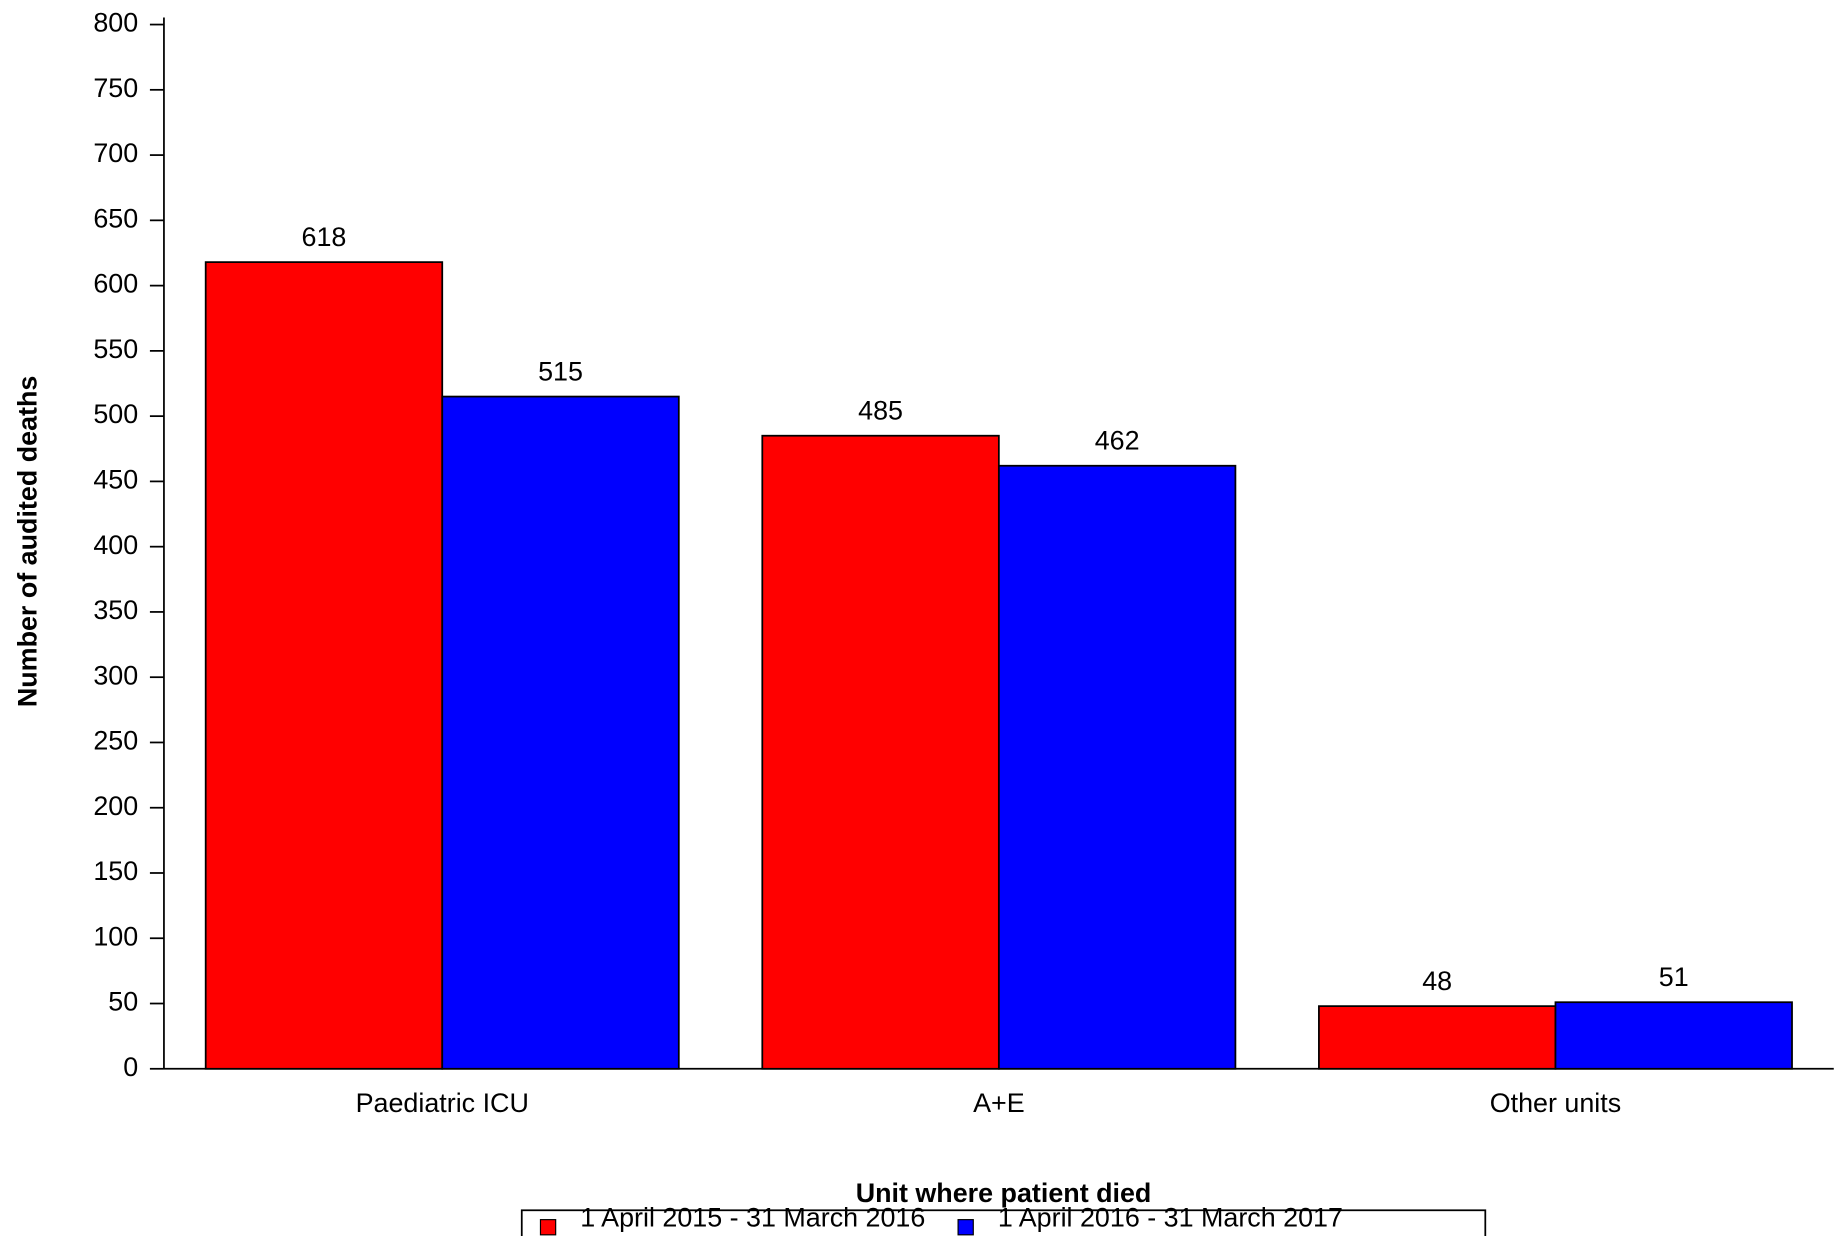 This screenshot has height=1236, width=1834. What do you see at coordinates (115, 675) in the screenshot?
I see `y-tick-label: 300` at bounding box center [115, 675].